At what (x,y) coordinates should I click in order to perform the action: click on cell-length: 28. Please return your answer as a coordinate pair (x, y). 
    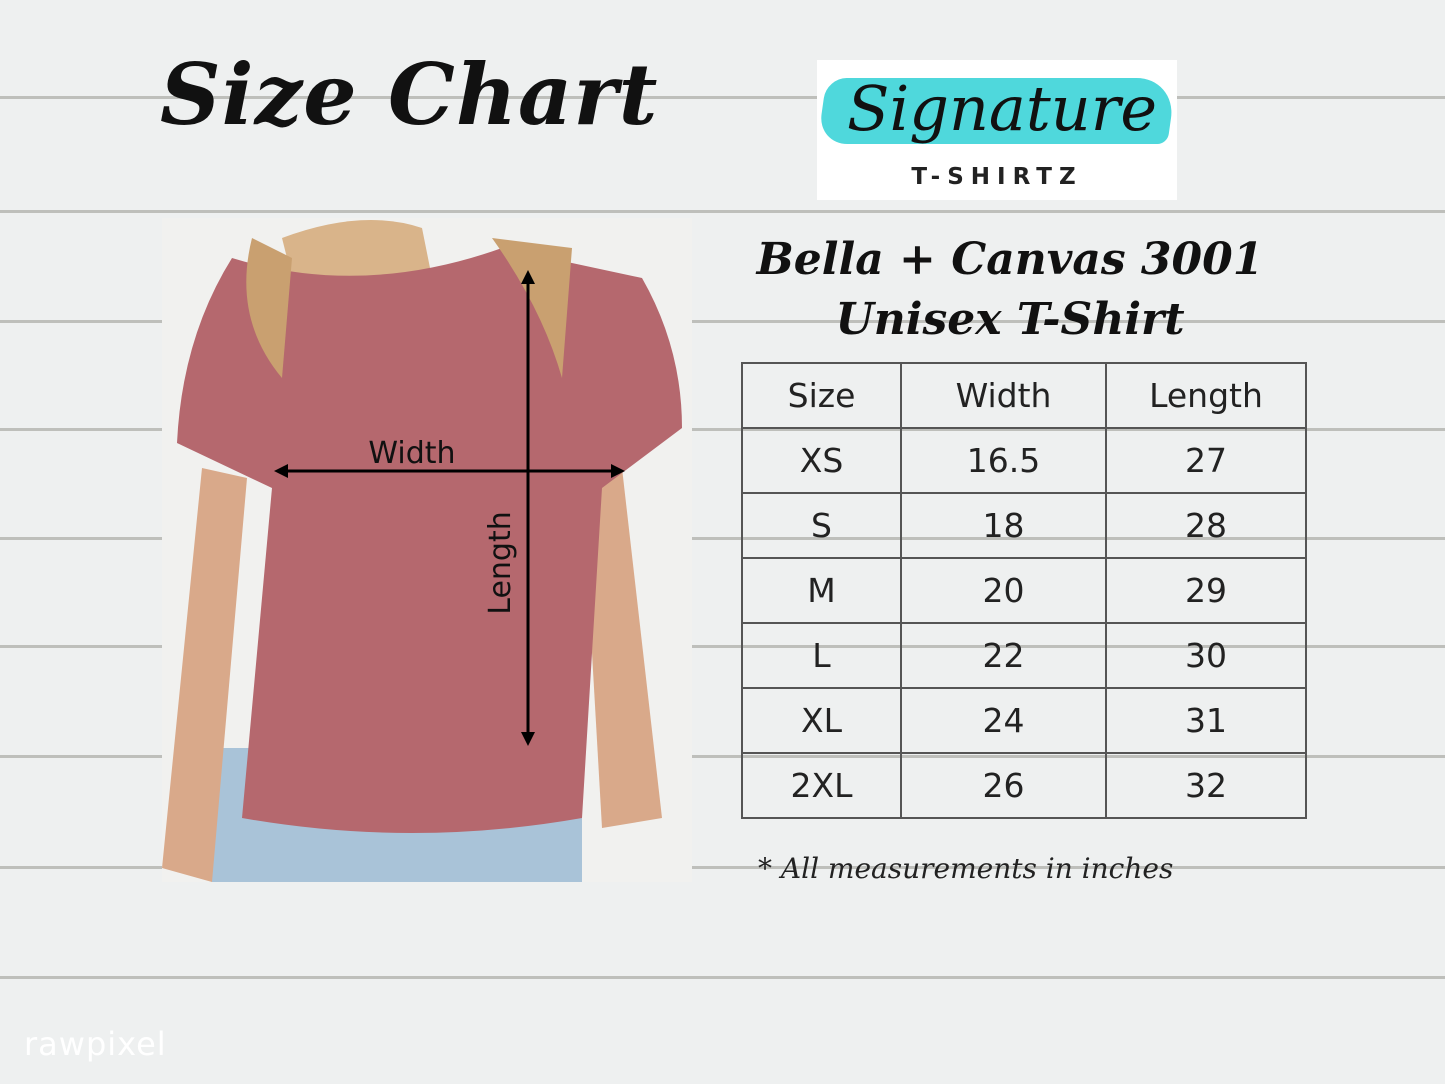
    Looking at the image, I should click on (1206, 525).